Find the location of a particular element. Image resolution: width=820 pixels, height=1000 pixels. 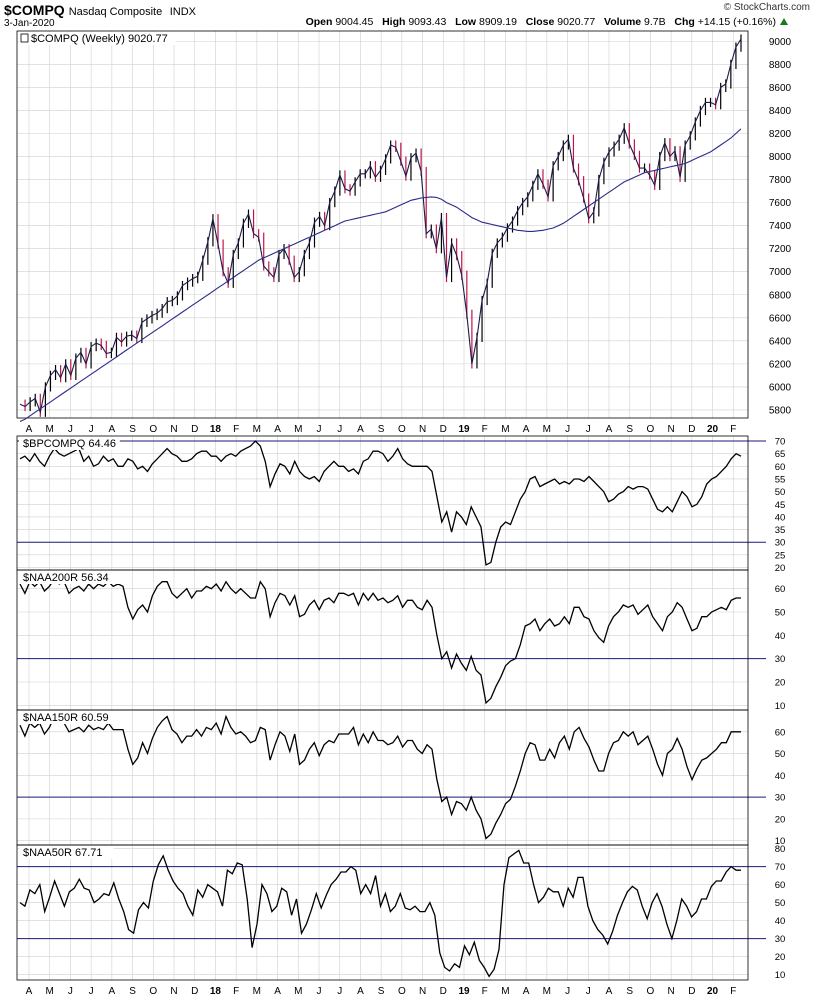

y-tick-label: 9000 is located at coordinates (780, 42).